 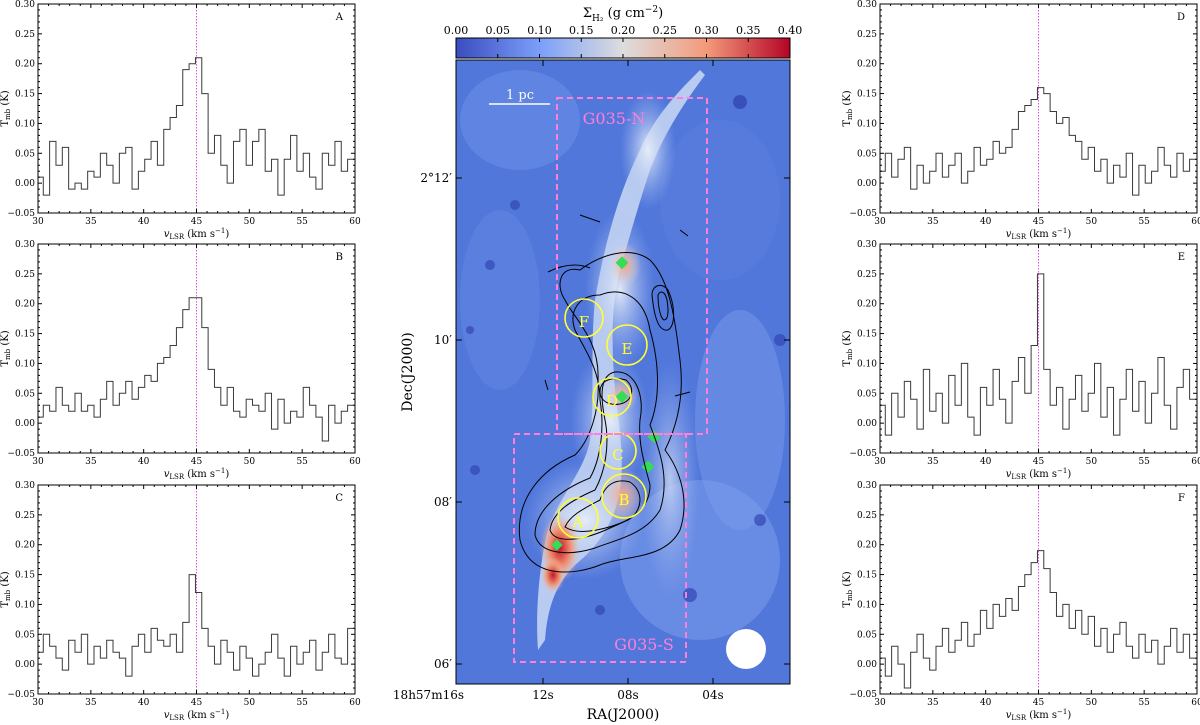 I want to click on colorbar-label: ΣH₂ (g cm−2), so click(x=623, y=14).